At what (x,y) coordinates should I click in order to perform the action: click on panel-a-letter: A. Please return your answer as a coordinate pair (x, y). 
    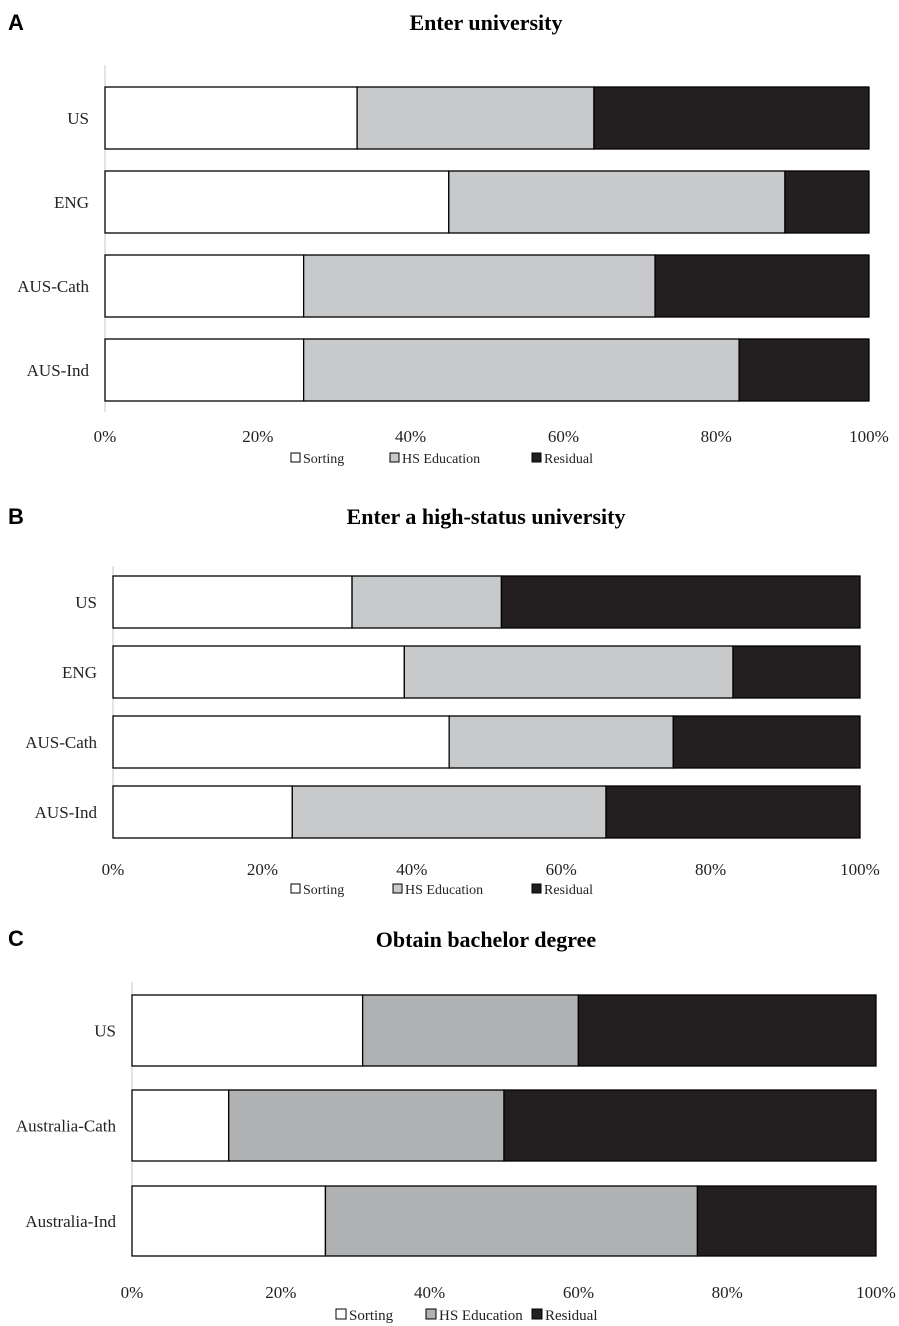
    Looking at the image, I should click on (16, 22).